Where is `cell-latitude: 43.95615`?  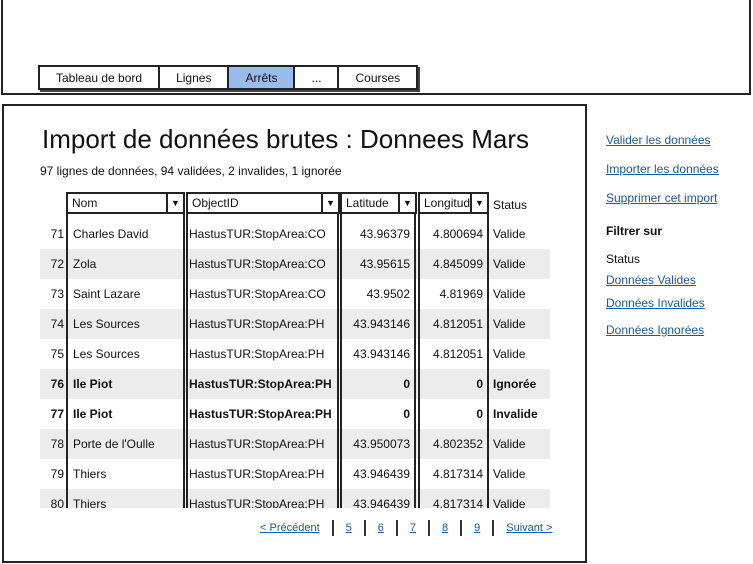
cell-latitude: 43.95615 is located at coordinates (384, 264).